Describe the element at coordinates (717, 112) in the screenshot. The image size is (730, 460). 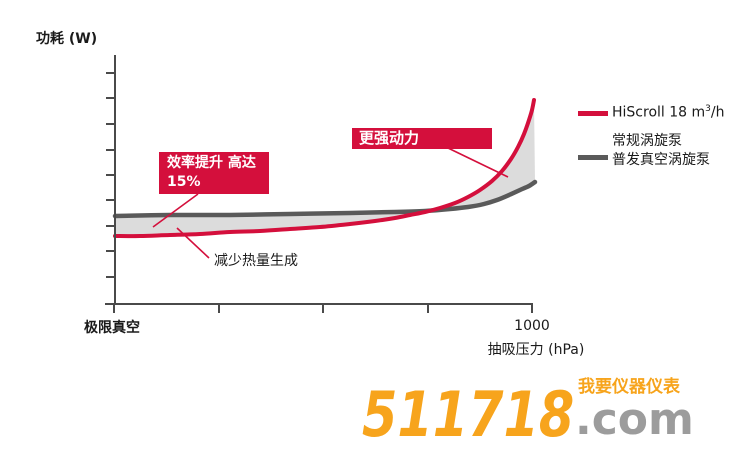
I see `legend-hiscroll-unit: /h` at that location.